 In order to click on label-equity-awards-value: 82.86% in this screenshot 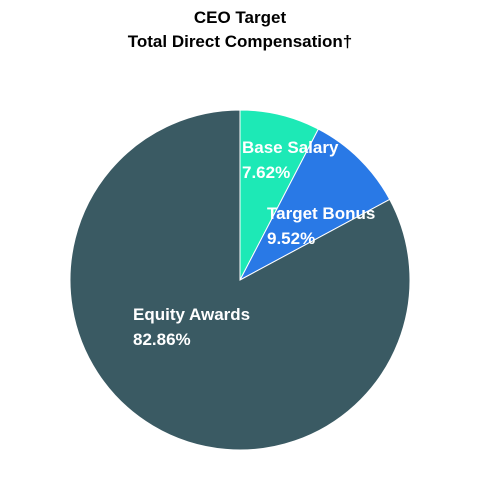, I will do `click(162, 339)`.